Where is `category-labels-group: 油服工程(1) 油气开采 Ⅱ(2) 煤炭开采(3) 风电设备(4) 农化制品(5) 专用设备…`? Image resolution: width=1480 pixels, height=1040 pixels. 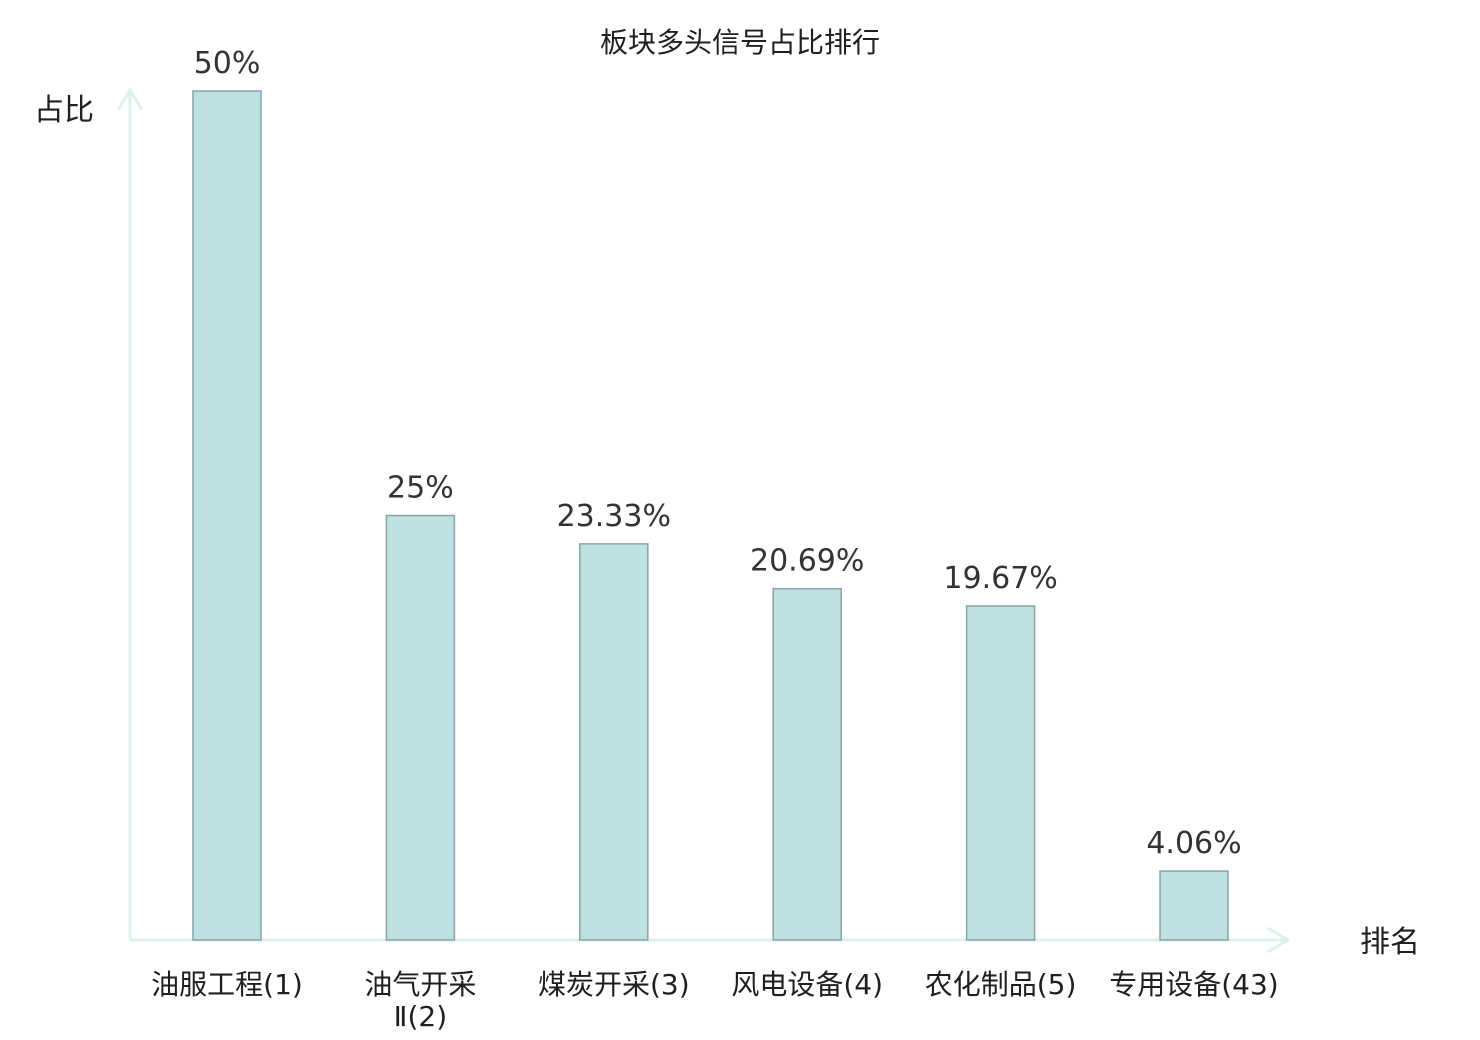
category-labels-group: 油服工程(1) 油气开采 Ⅱ(2) 煤炭开采(3) 风电设备(4) 农化制品(5) 专用设备… is located at coordinates (715, 1000).